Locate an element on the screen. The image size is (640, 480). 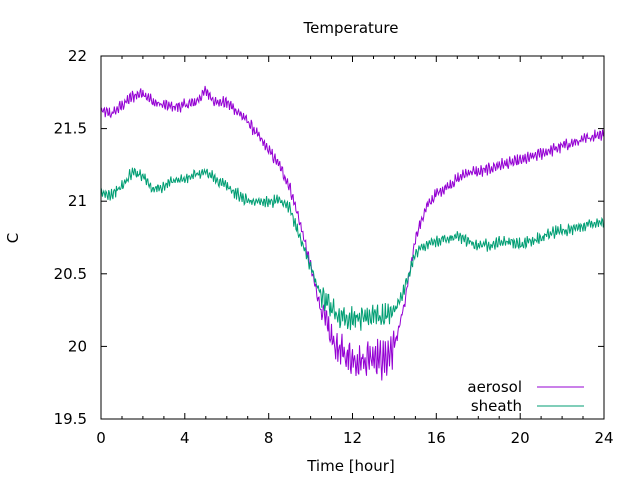
x-tick-label: 24 is located at coordinates (603, 438).